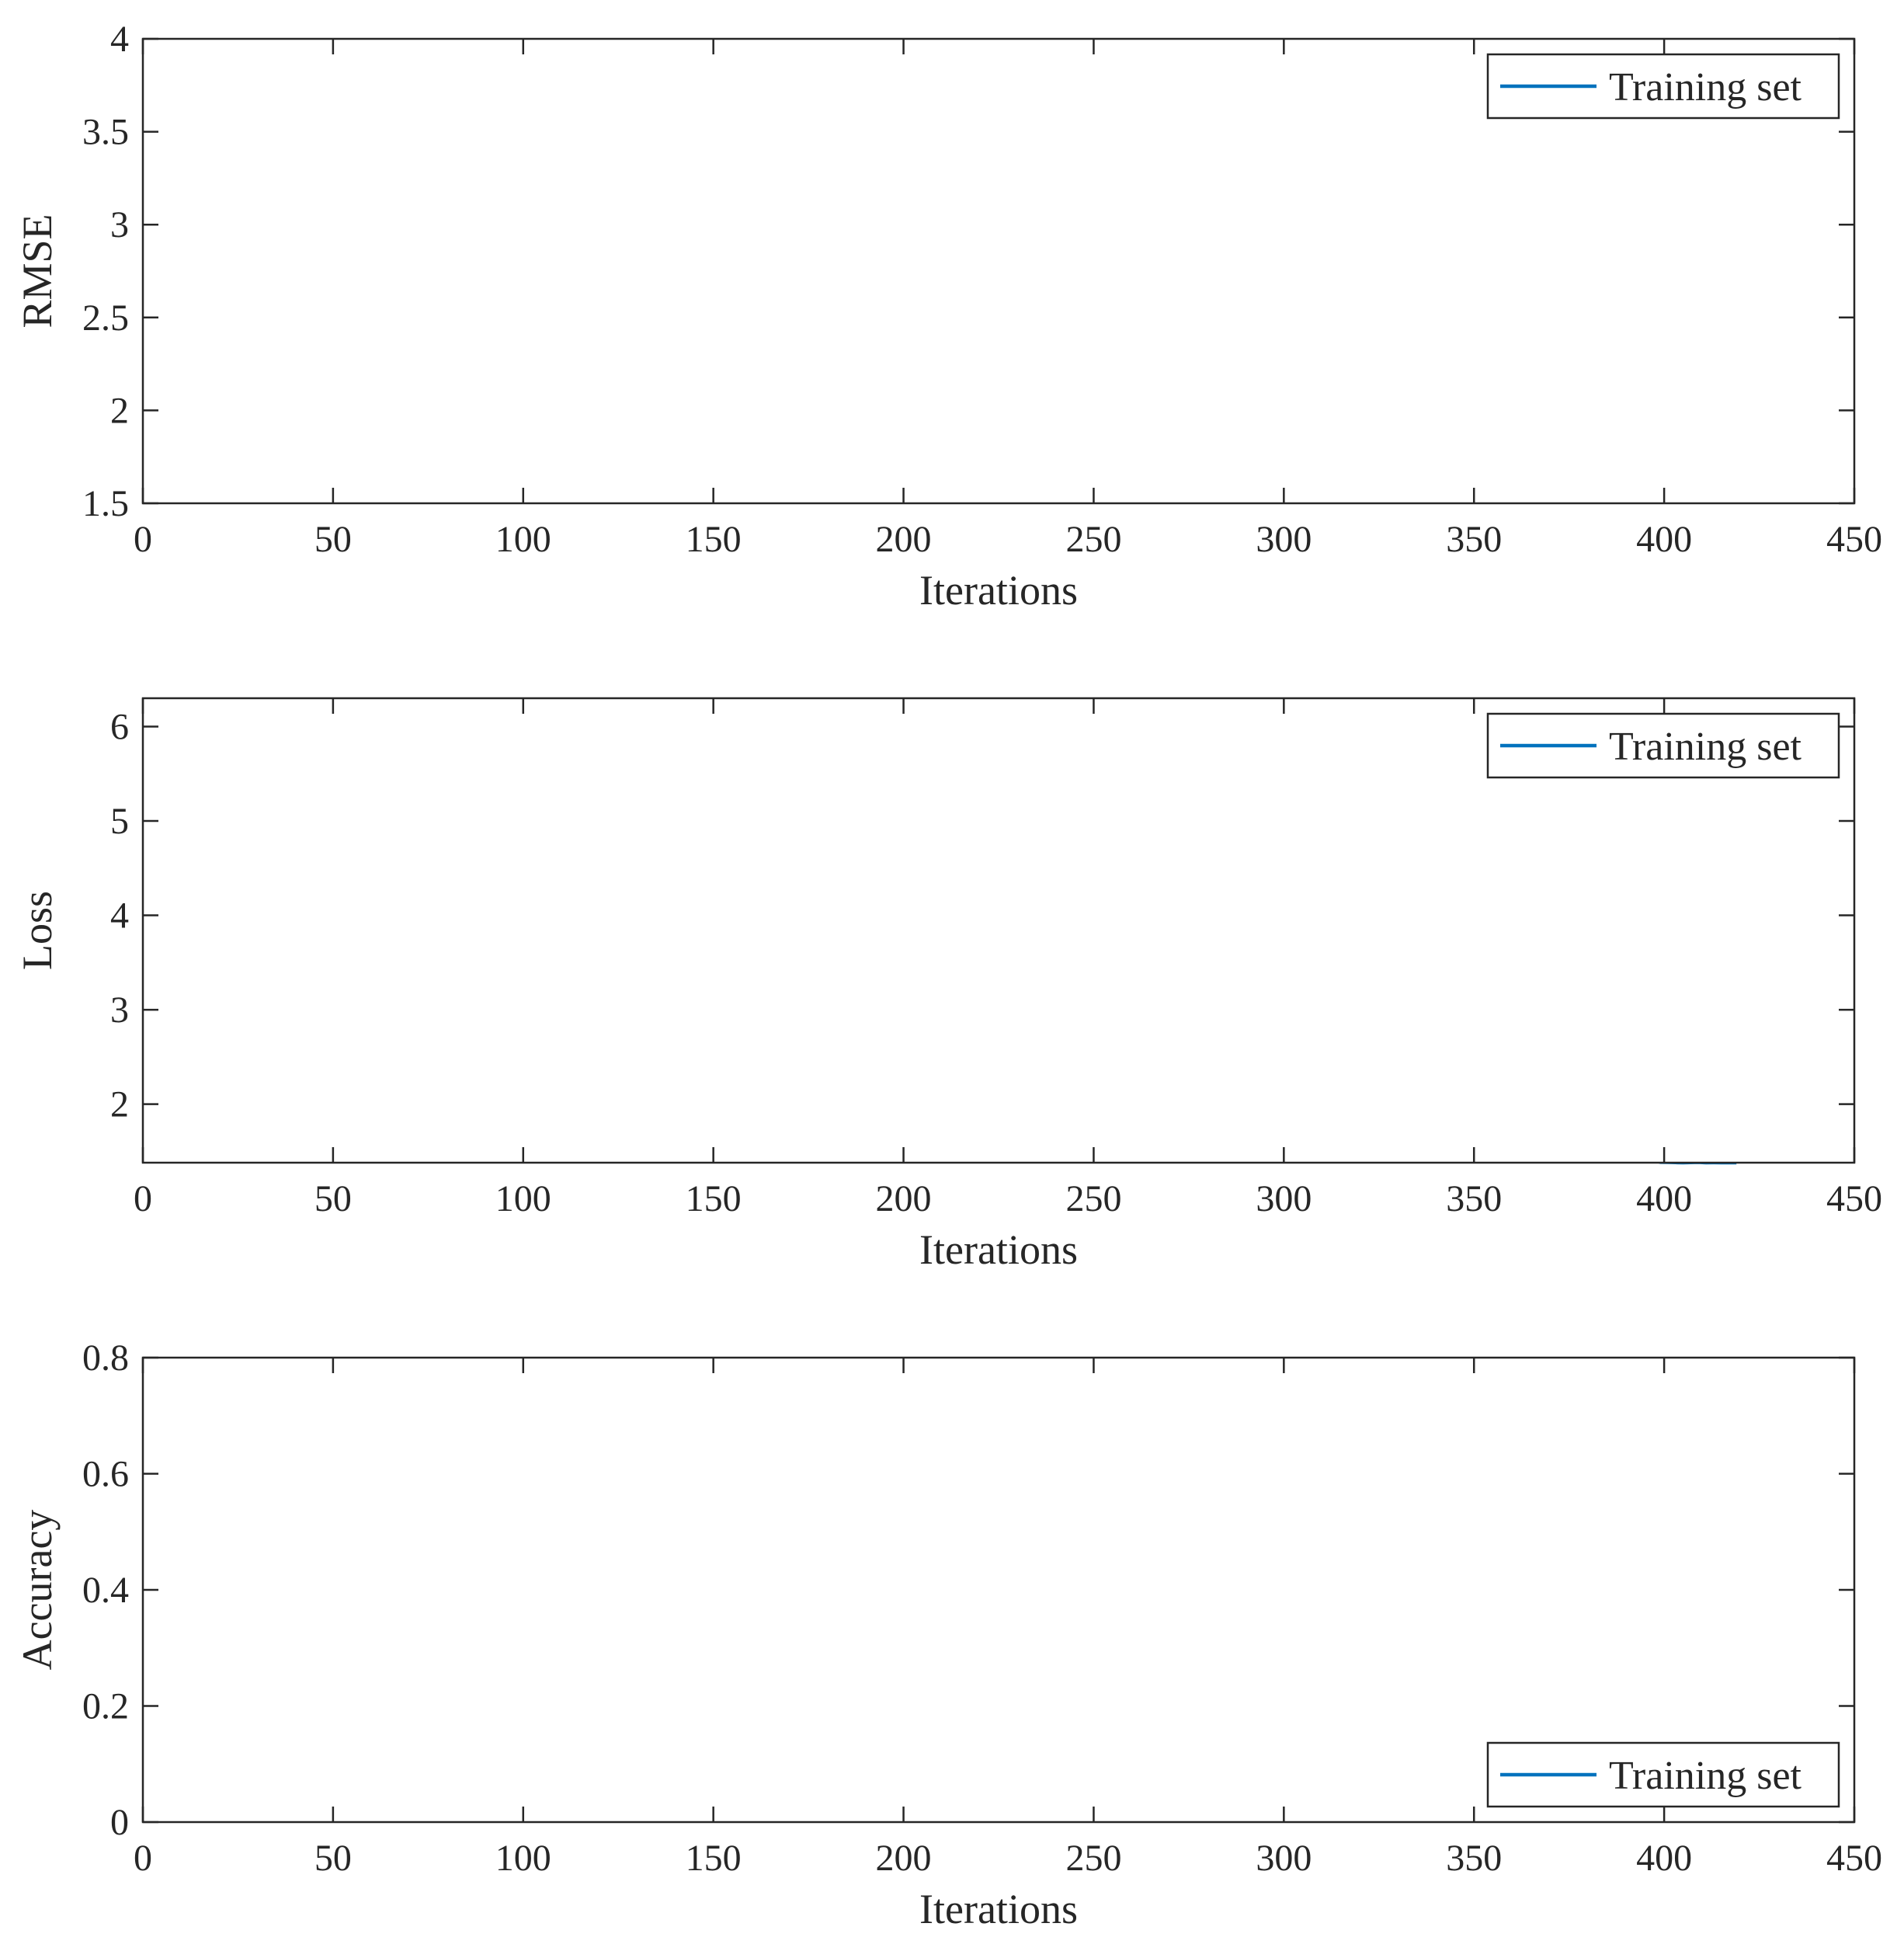  I want to click on rmse-x-tick-label: 100, so click(523, 539).